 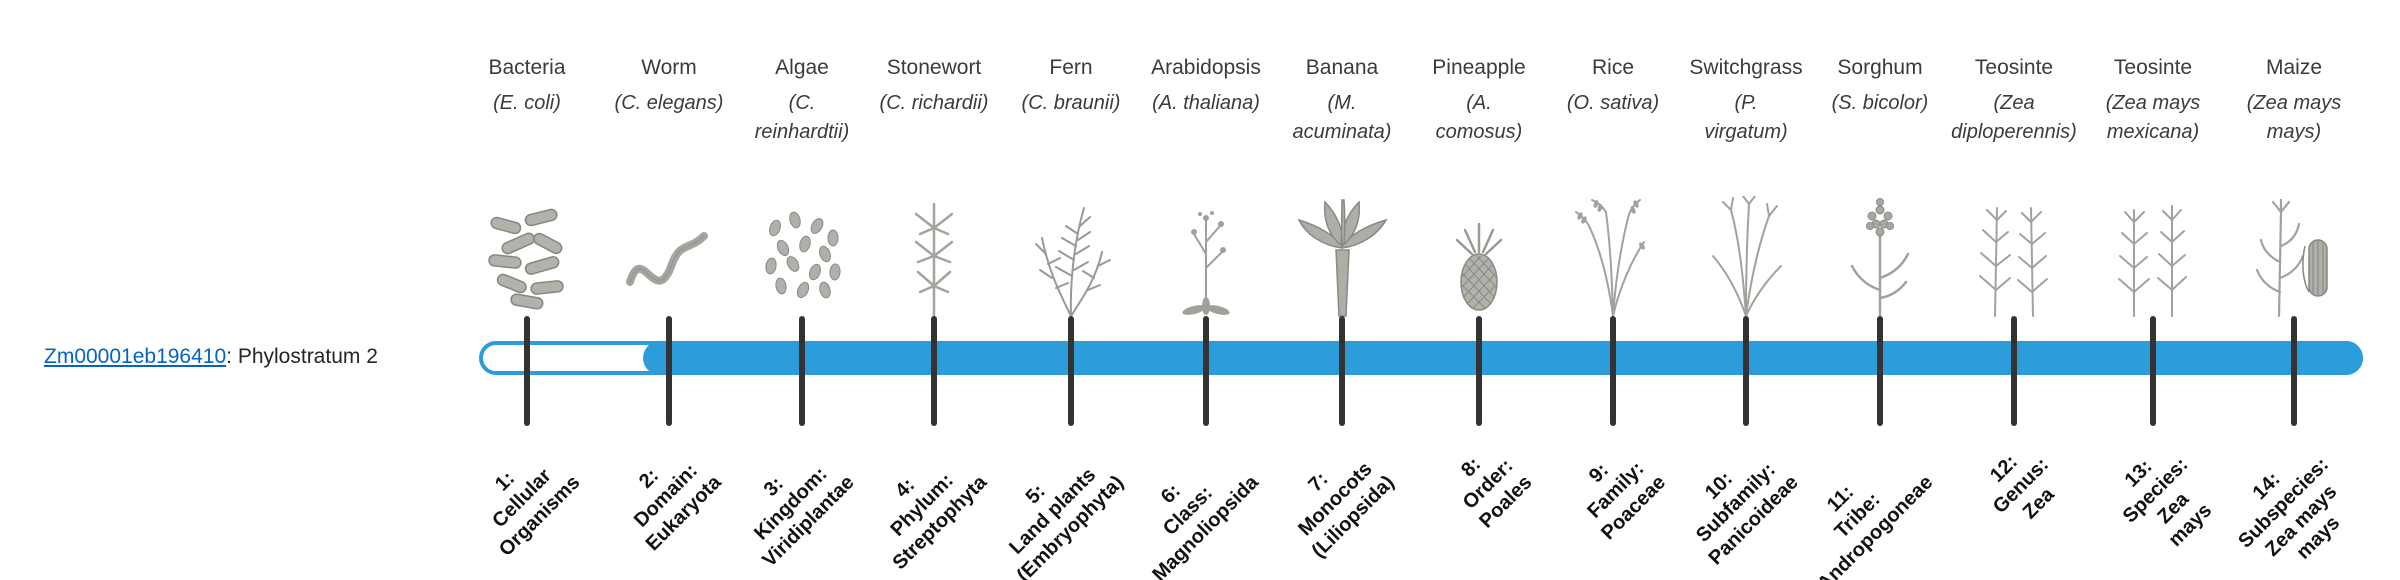 I want to click on organism-name: Fern, so click(x=1071, y=67).